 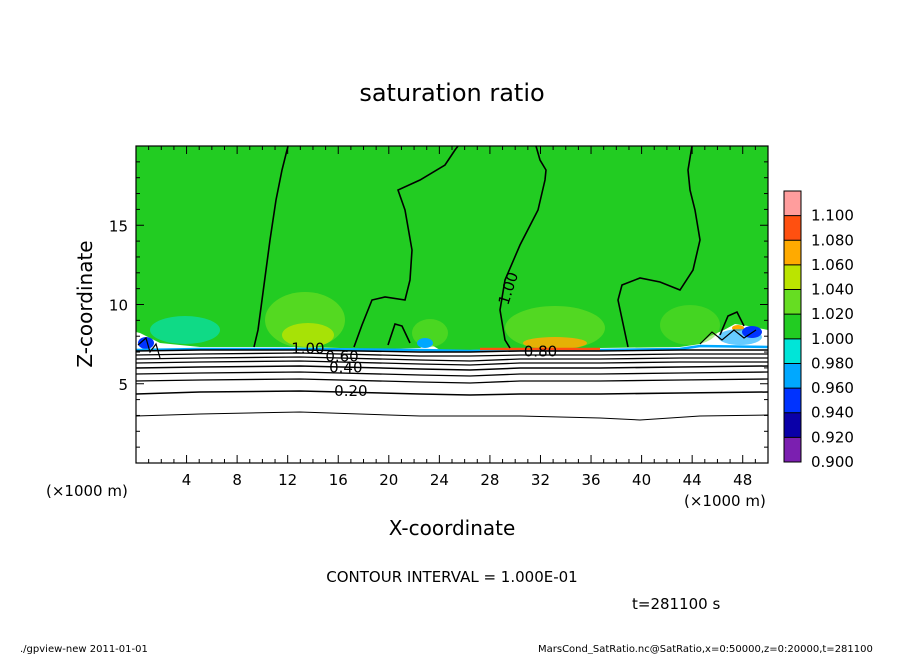 What do you see at coordinates (832, 437) in the screenshot?
I see `colorbar-label: 0.920` at bounding box center [832, 437].